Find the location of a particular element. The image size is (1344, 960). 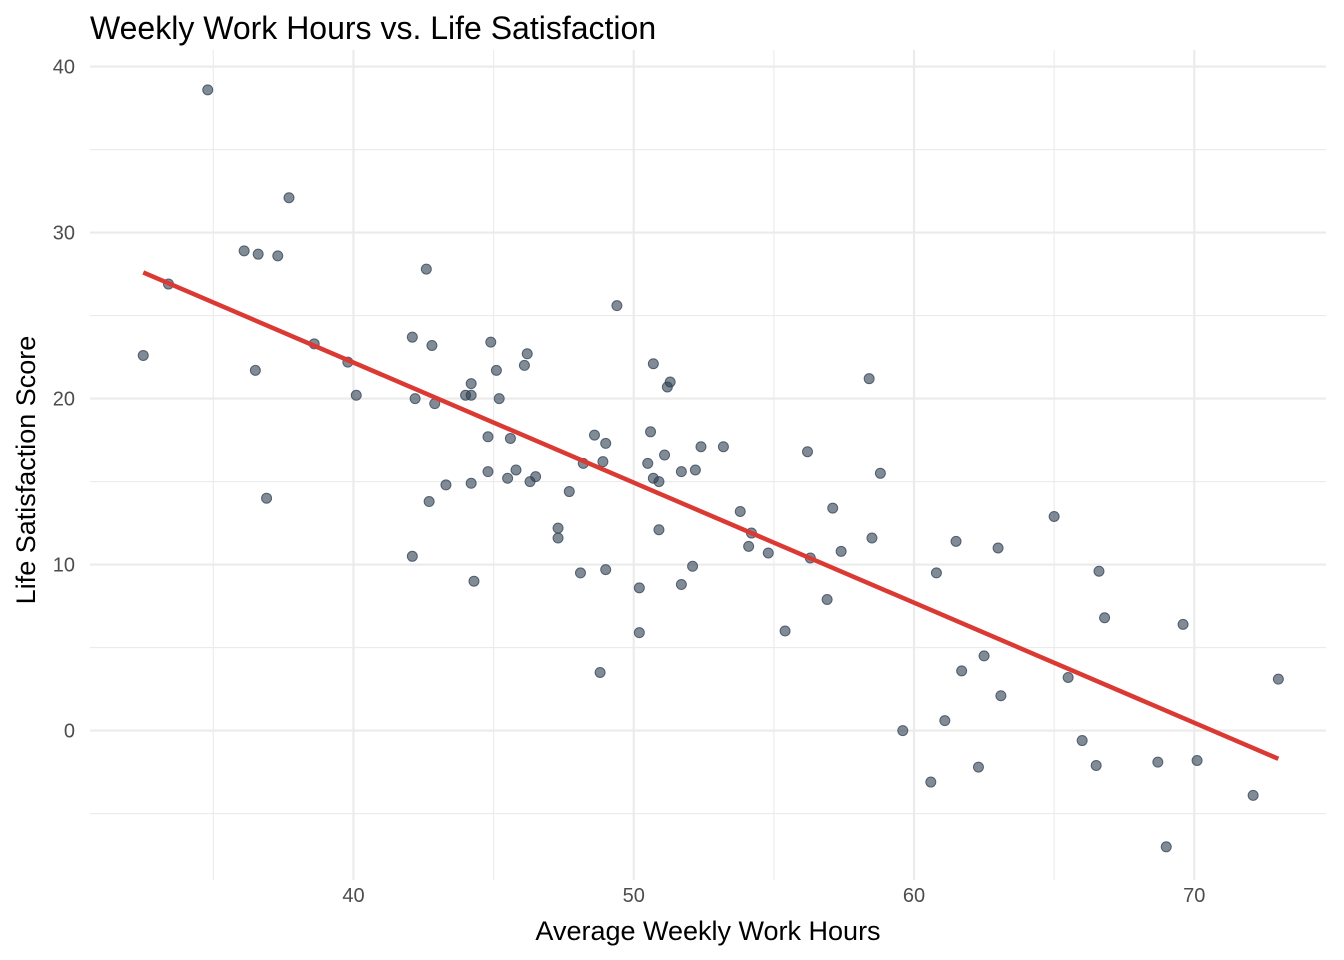

y-axis-title: Life Satisfaction Score is located at coordinates (26, 470).